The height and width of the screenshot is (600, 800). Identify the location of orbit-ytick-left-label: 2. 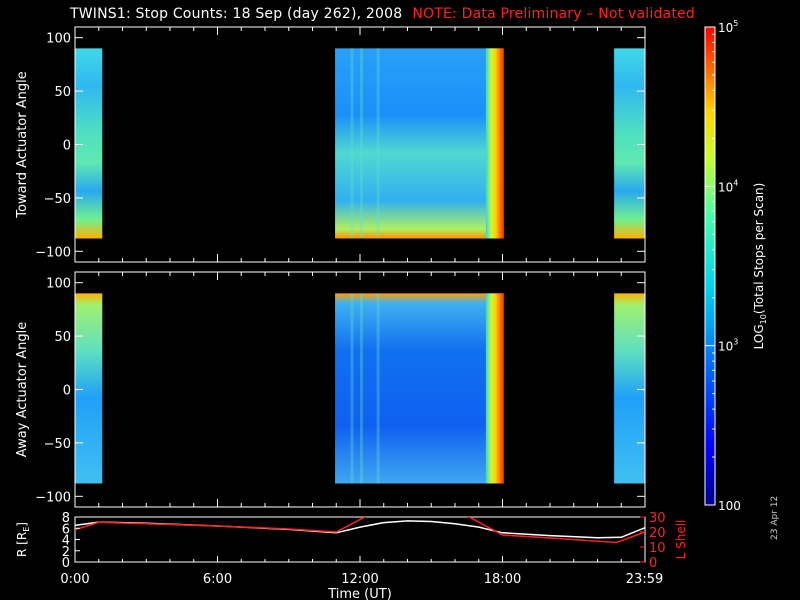
(66, 552).